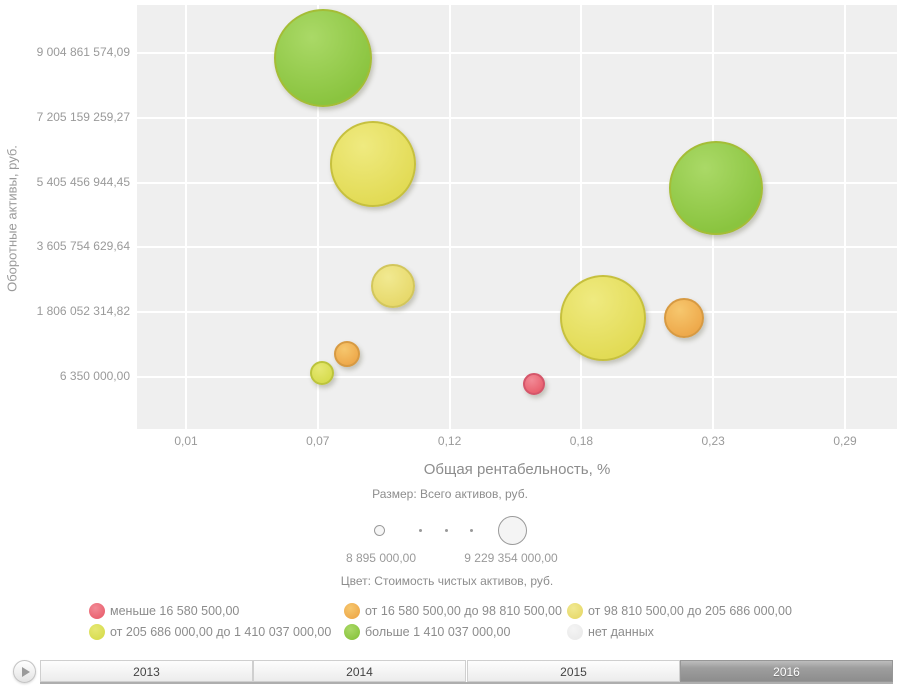 The height and width of the screenshot is (700, 900). Describe the element at coordinates (393, 286) in the screenshot. I see `bubble-pale_yellow` at that location.